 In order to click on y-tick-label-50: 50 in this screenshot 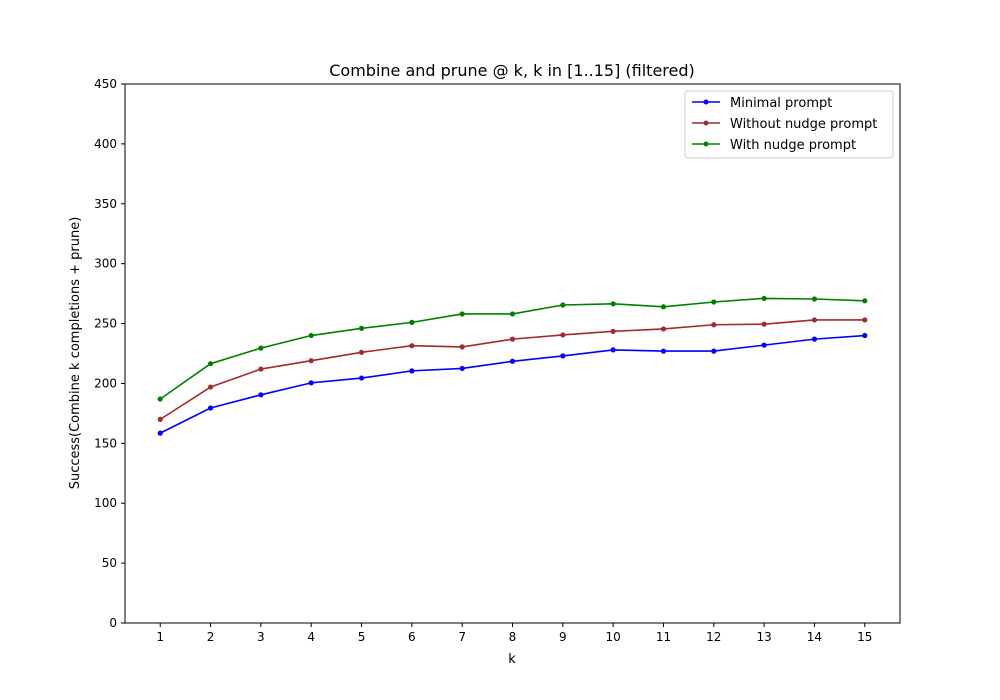, I will do `click(109, 563)`.